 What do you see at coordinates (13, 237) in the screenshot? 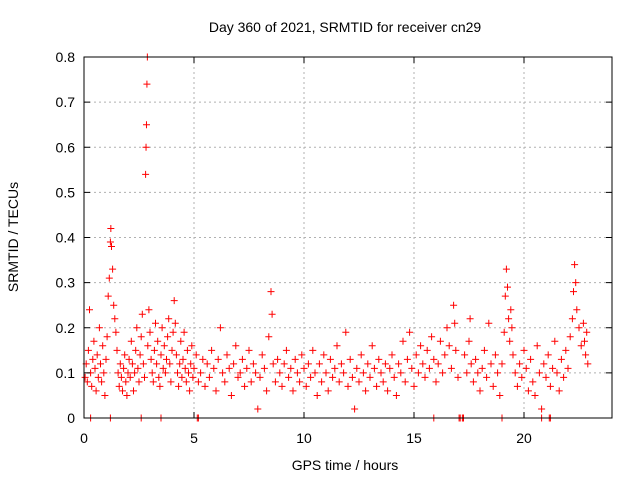
I see `y-axis-label: SRMTID / TECUs` at bounding box center [13, 237].